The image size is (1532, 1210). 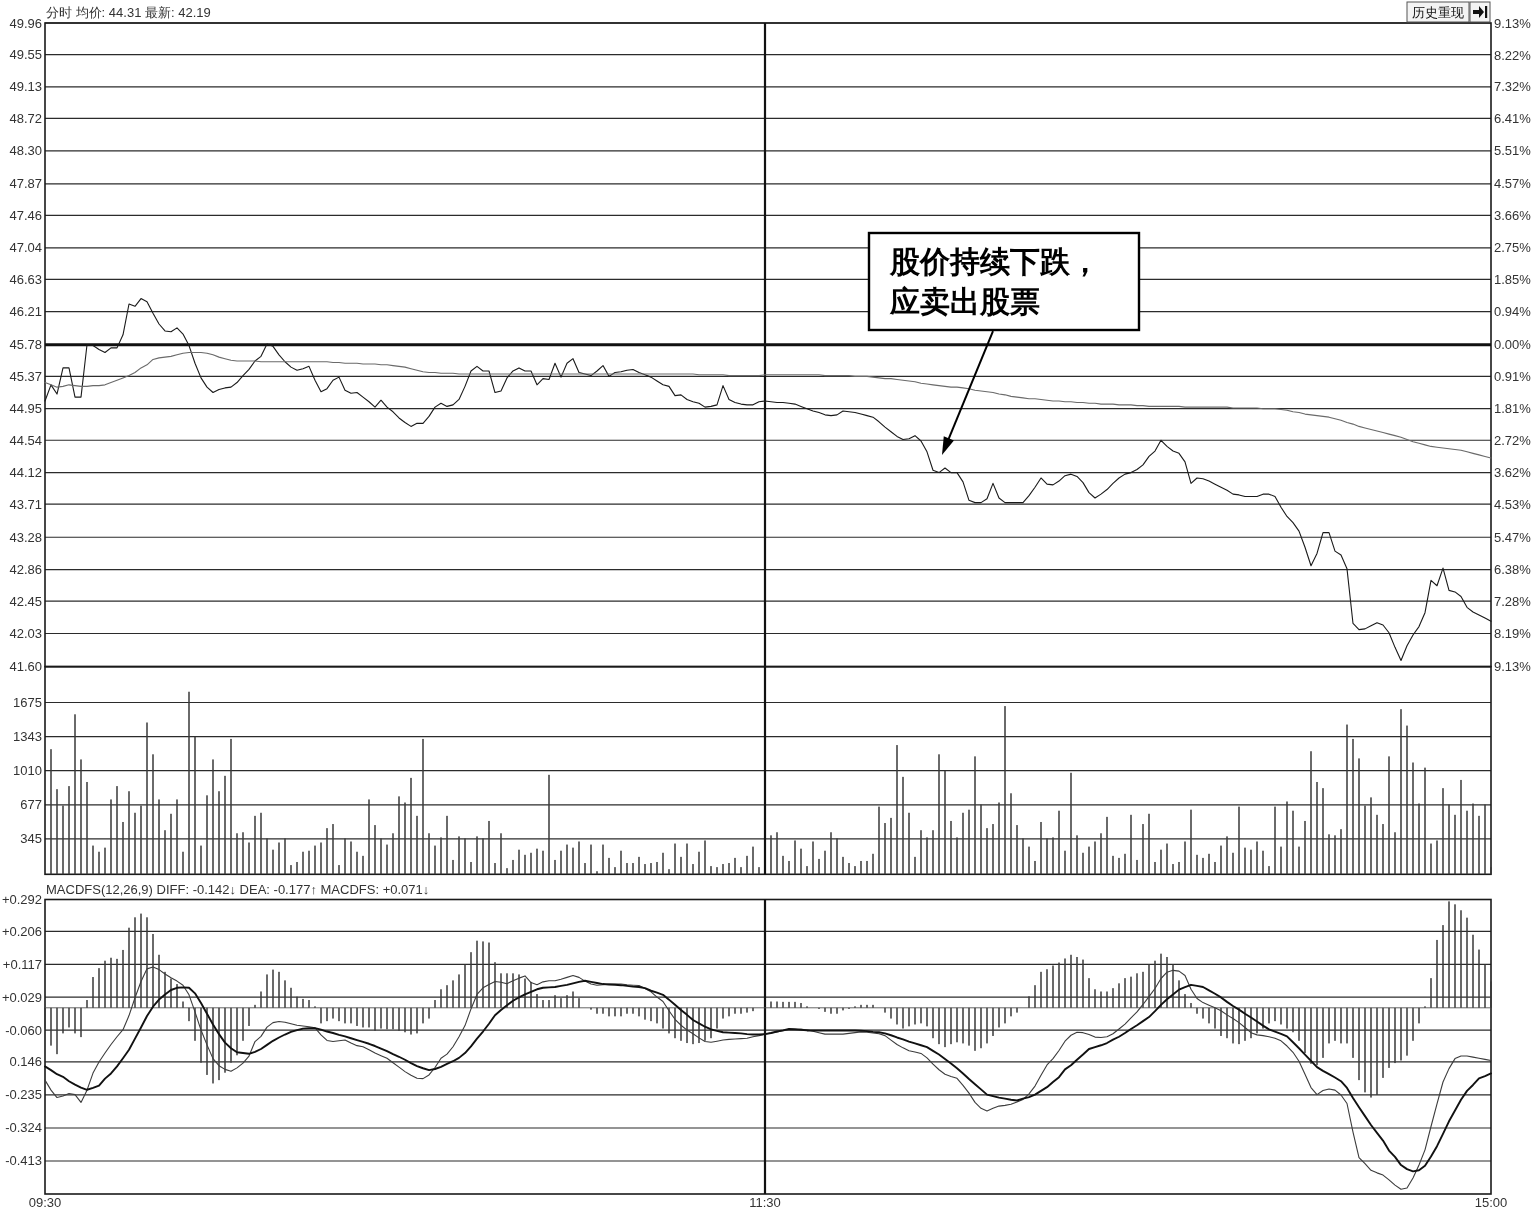 I want to click on y-tick-label: 45.78, so click(x=25, y=345).